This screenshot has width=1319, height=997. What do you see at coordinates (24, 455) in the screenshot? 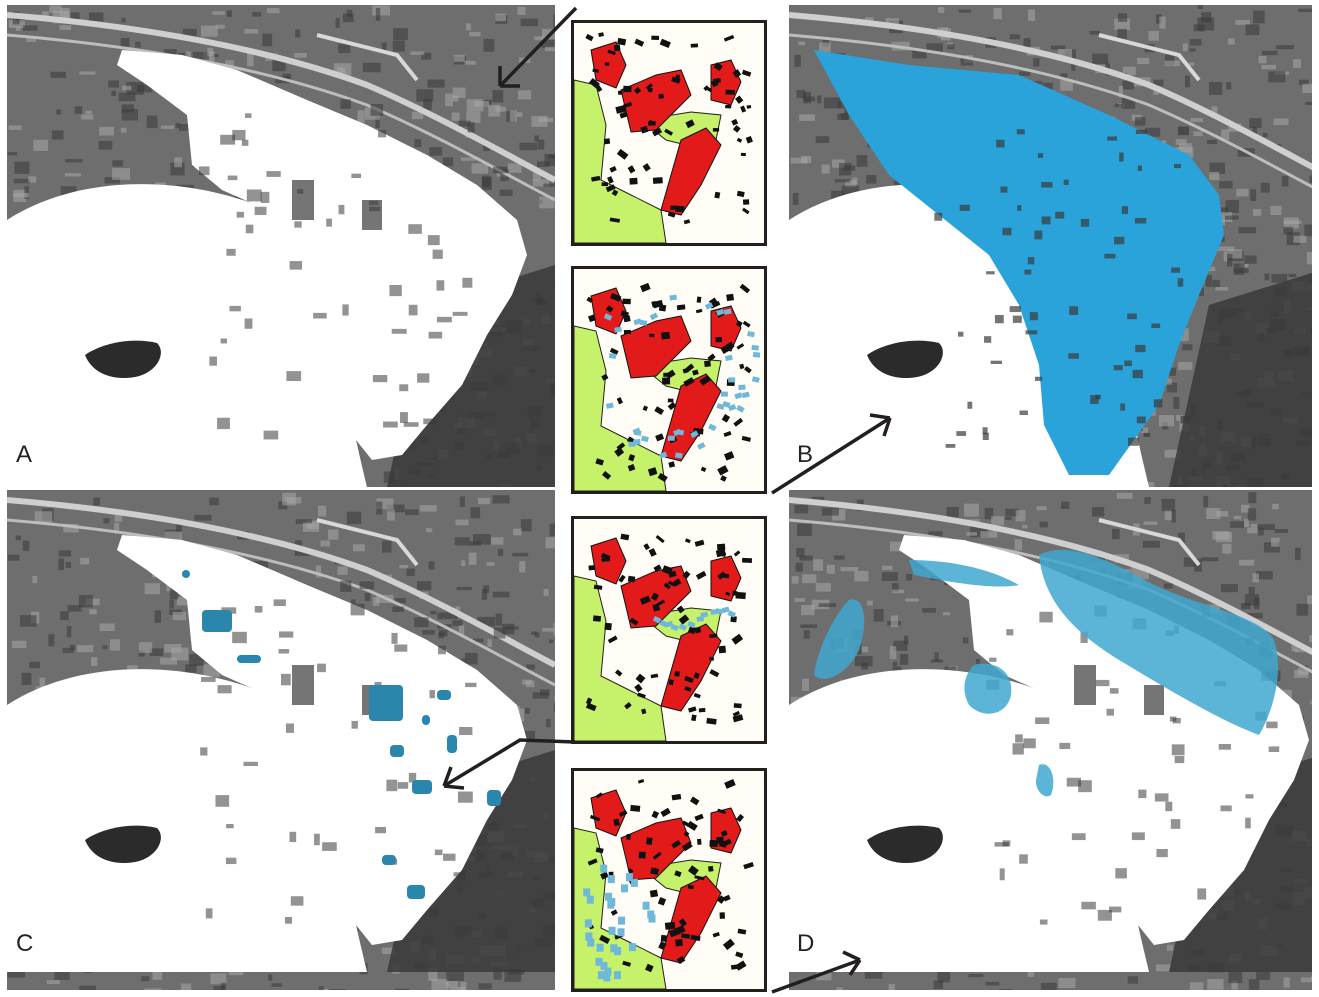
I see `panel-label-a: A` at bounding box center [24, 455].